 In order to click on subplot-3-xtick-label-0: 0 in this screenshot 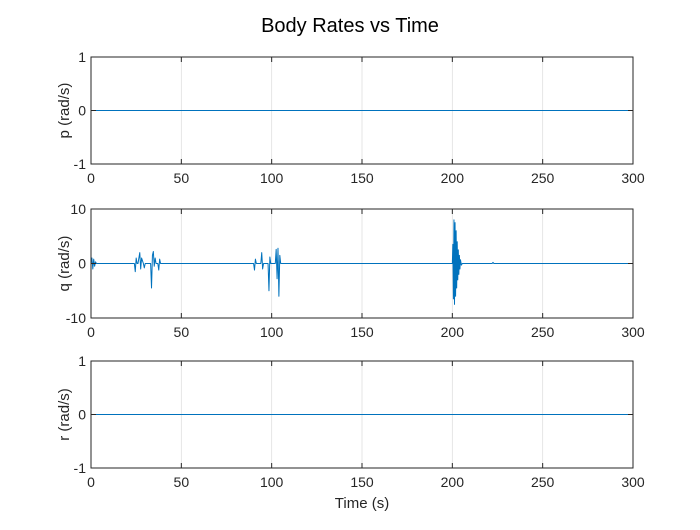, I will do `click(91, 482)`.